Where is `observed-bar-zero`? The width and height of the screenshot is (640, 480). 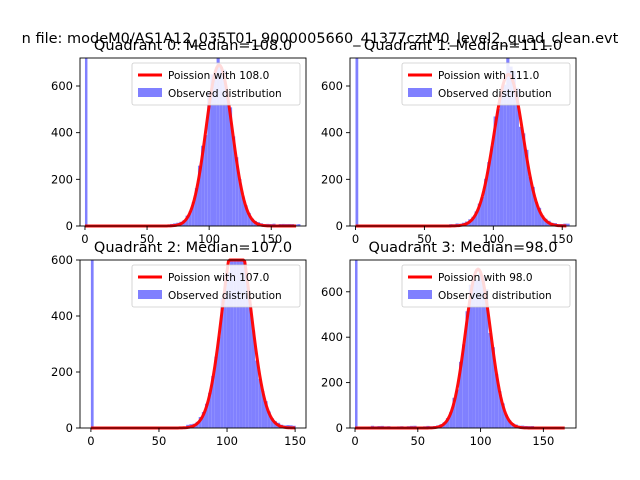 observed-bar-zero is located at coordinates (356, 344).